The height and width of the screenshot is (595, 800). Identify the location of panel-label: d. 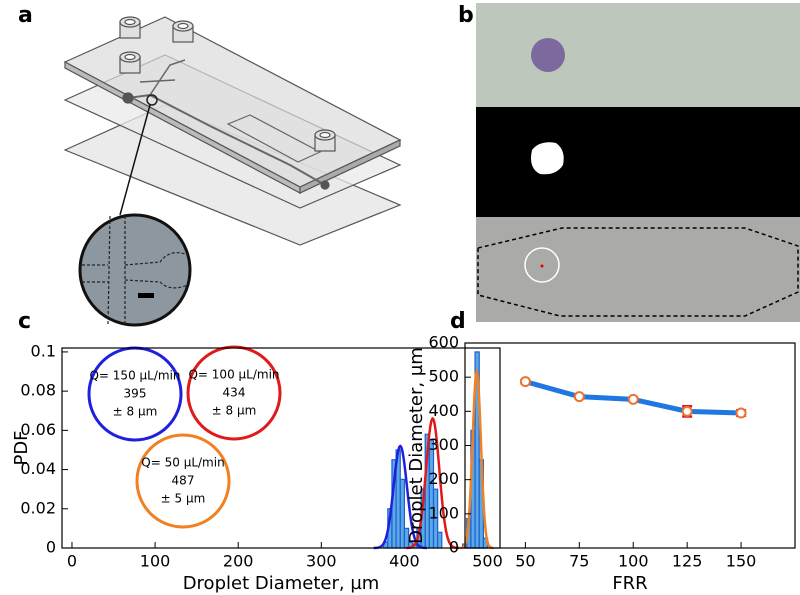
(458, 321).